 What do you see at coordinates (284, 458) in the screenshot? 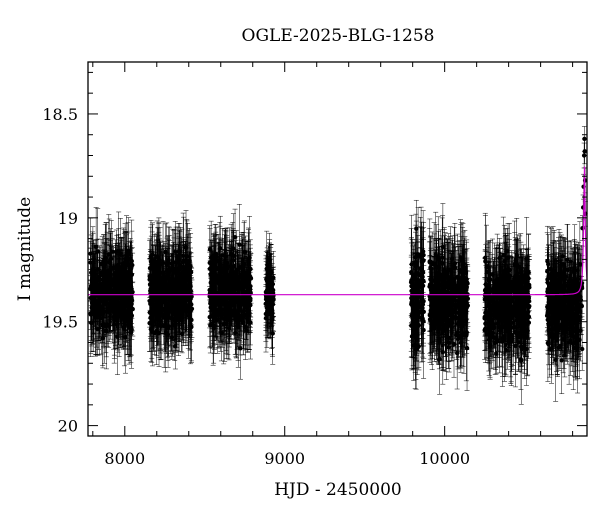
I see `x-tick-label: 9000` at bounding box center [284, 458].